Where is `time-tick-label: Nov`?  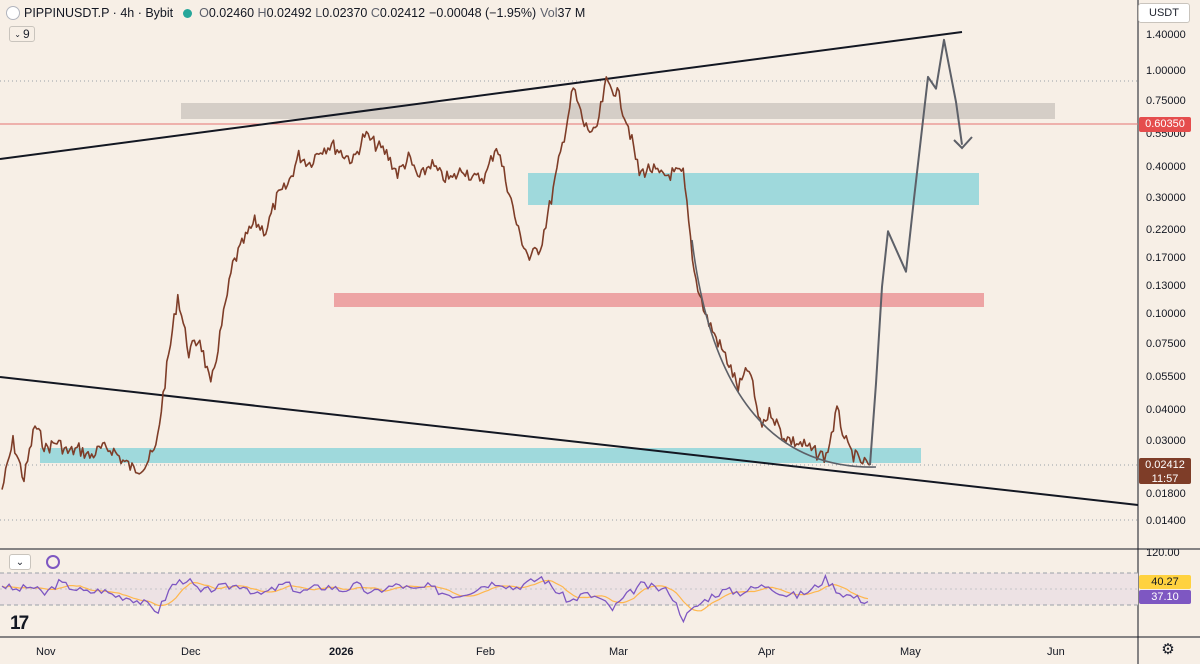
time-tick-label: Nov is located at coordinates (46, 652).